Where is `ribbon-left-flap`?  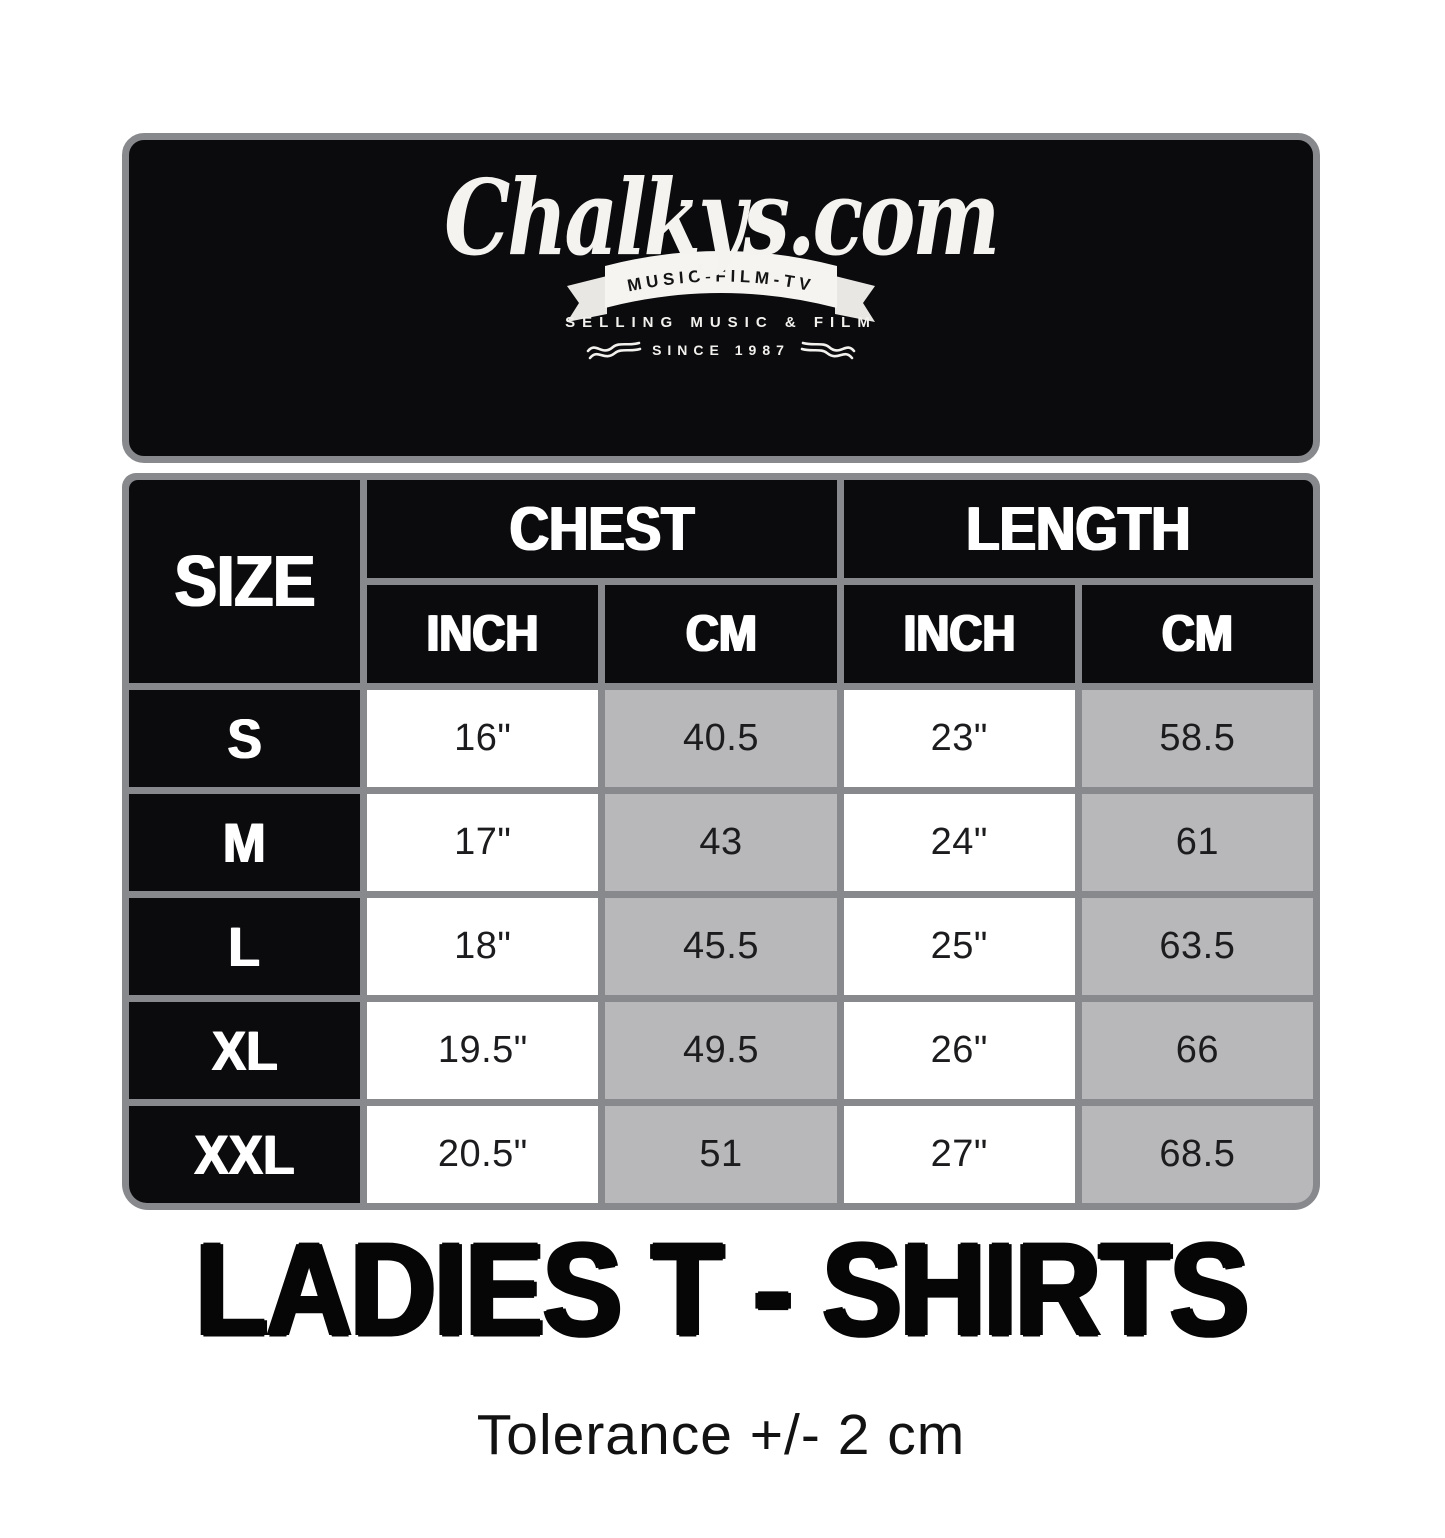
ribbon-left-flap is located at coordinates (587, 299).